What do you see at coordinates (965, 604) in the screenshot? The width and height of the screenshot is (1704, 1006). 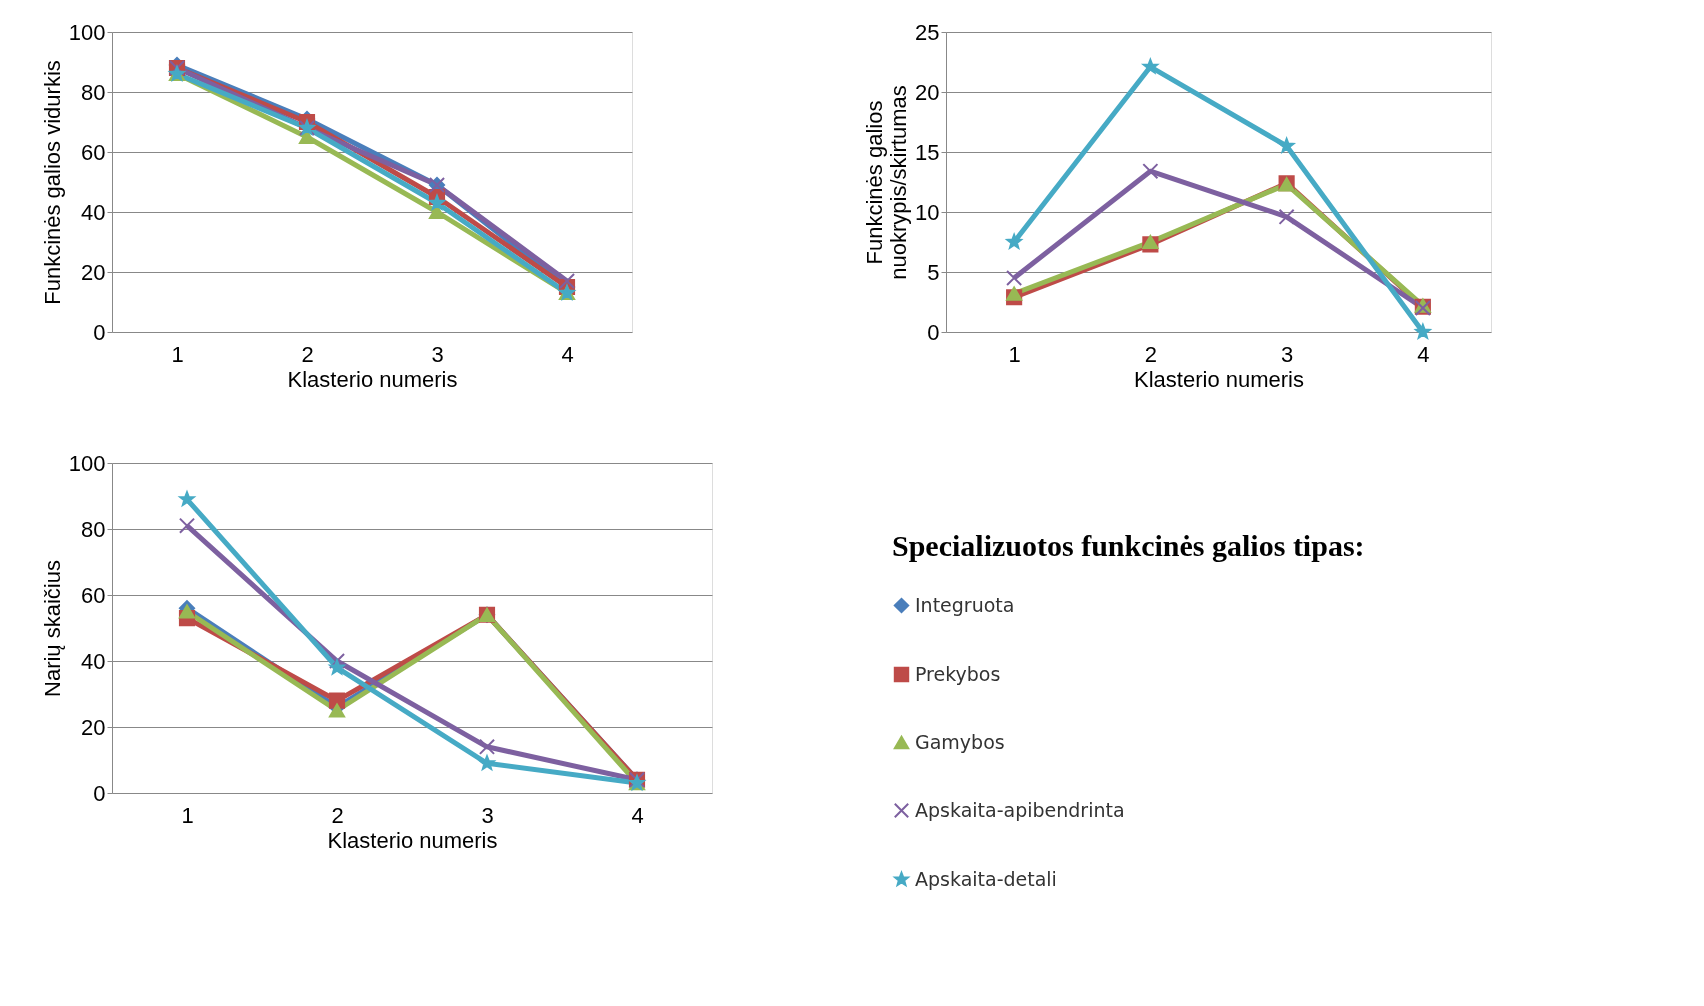 I see `legend-label: Integruota` at bounding box center [965, 604].